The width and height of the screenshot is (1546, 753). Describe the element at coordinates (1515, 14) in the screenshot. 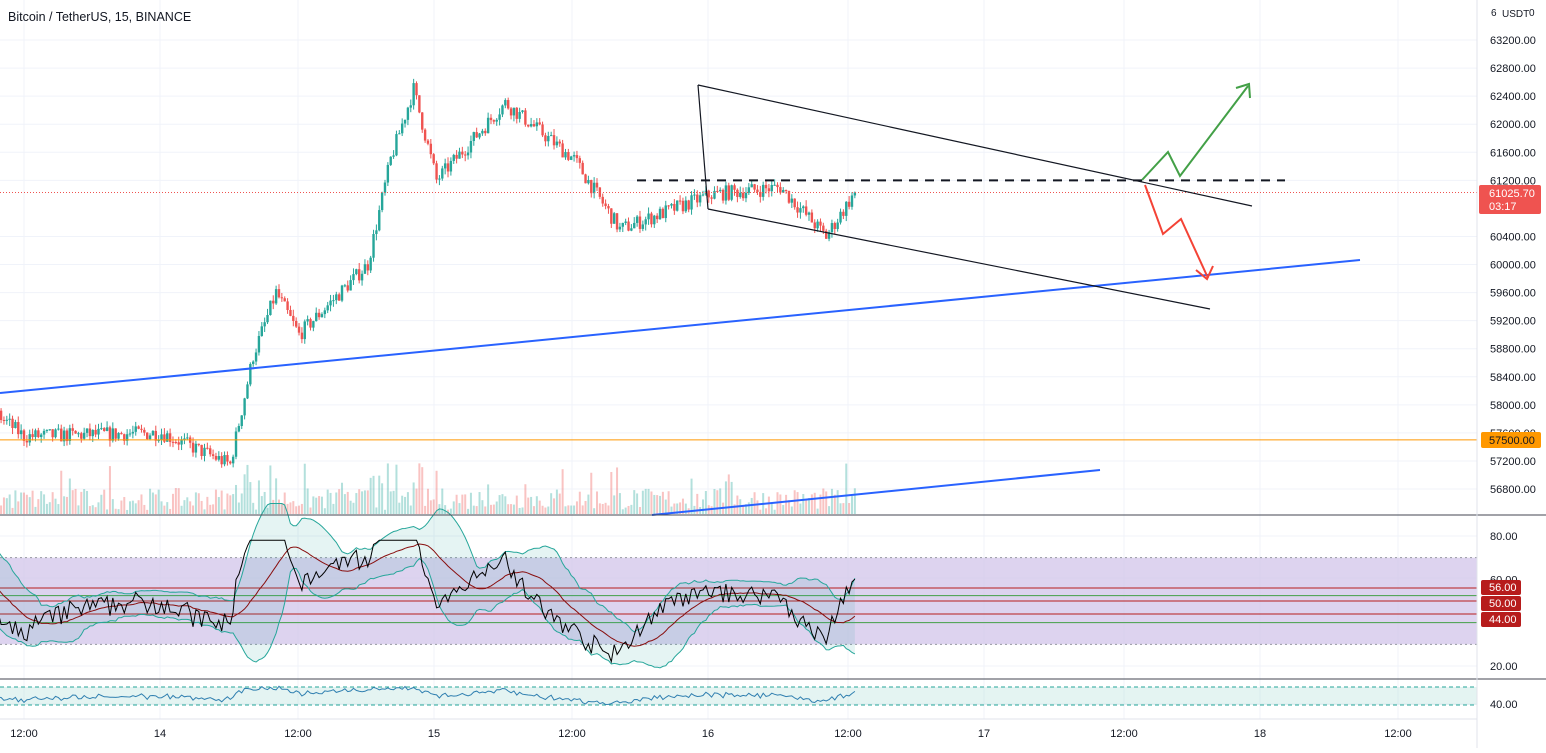

I see `currency-label: USDT` at that location.